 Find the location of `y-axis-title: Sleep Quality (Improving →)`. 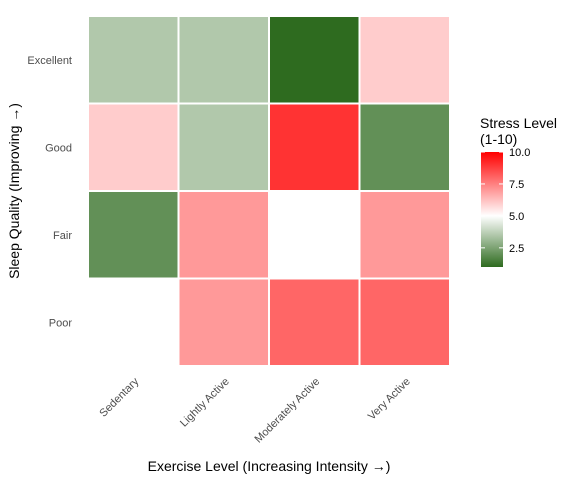

y-axis-title: Sleep Quality (Improving →) is located at coordinates (14, 191).